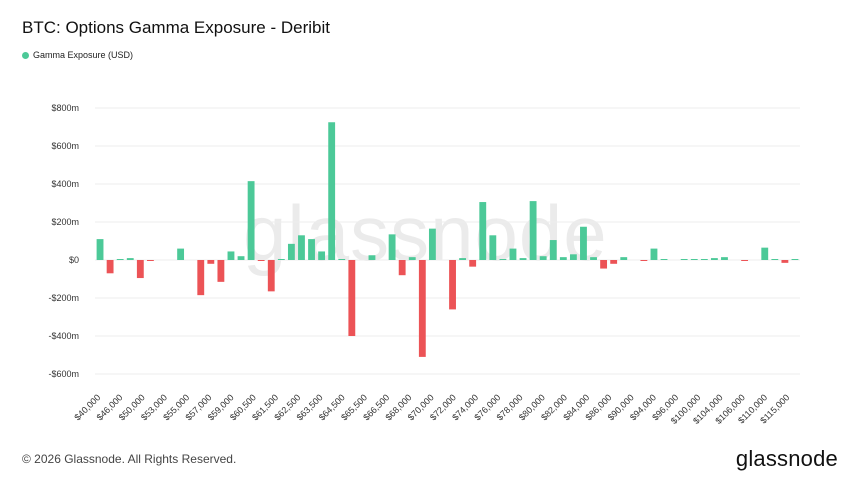 The width and height of the screenshot is (860, 484). What do you see at coordinates (63, 336) in the screenshot?
I see `y-tick-label: -$400m` at bounding box center [63, 336].